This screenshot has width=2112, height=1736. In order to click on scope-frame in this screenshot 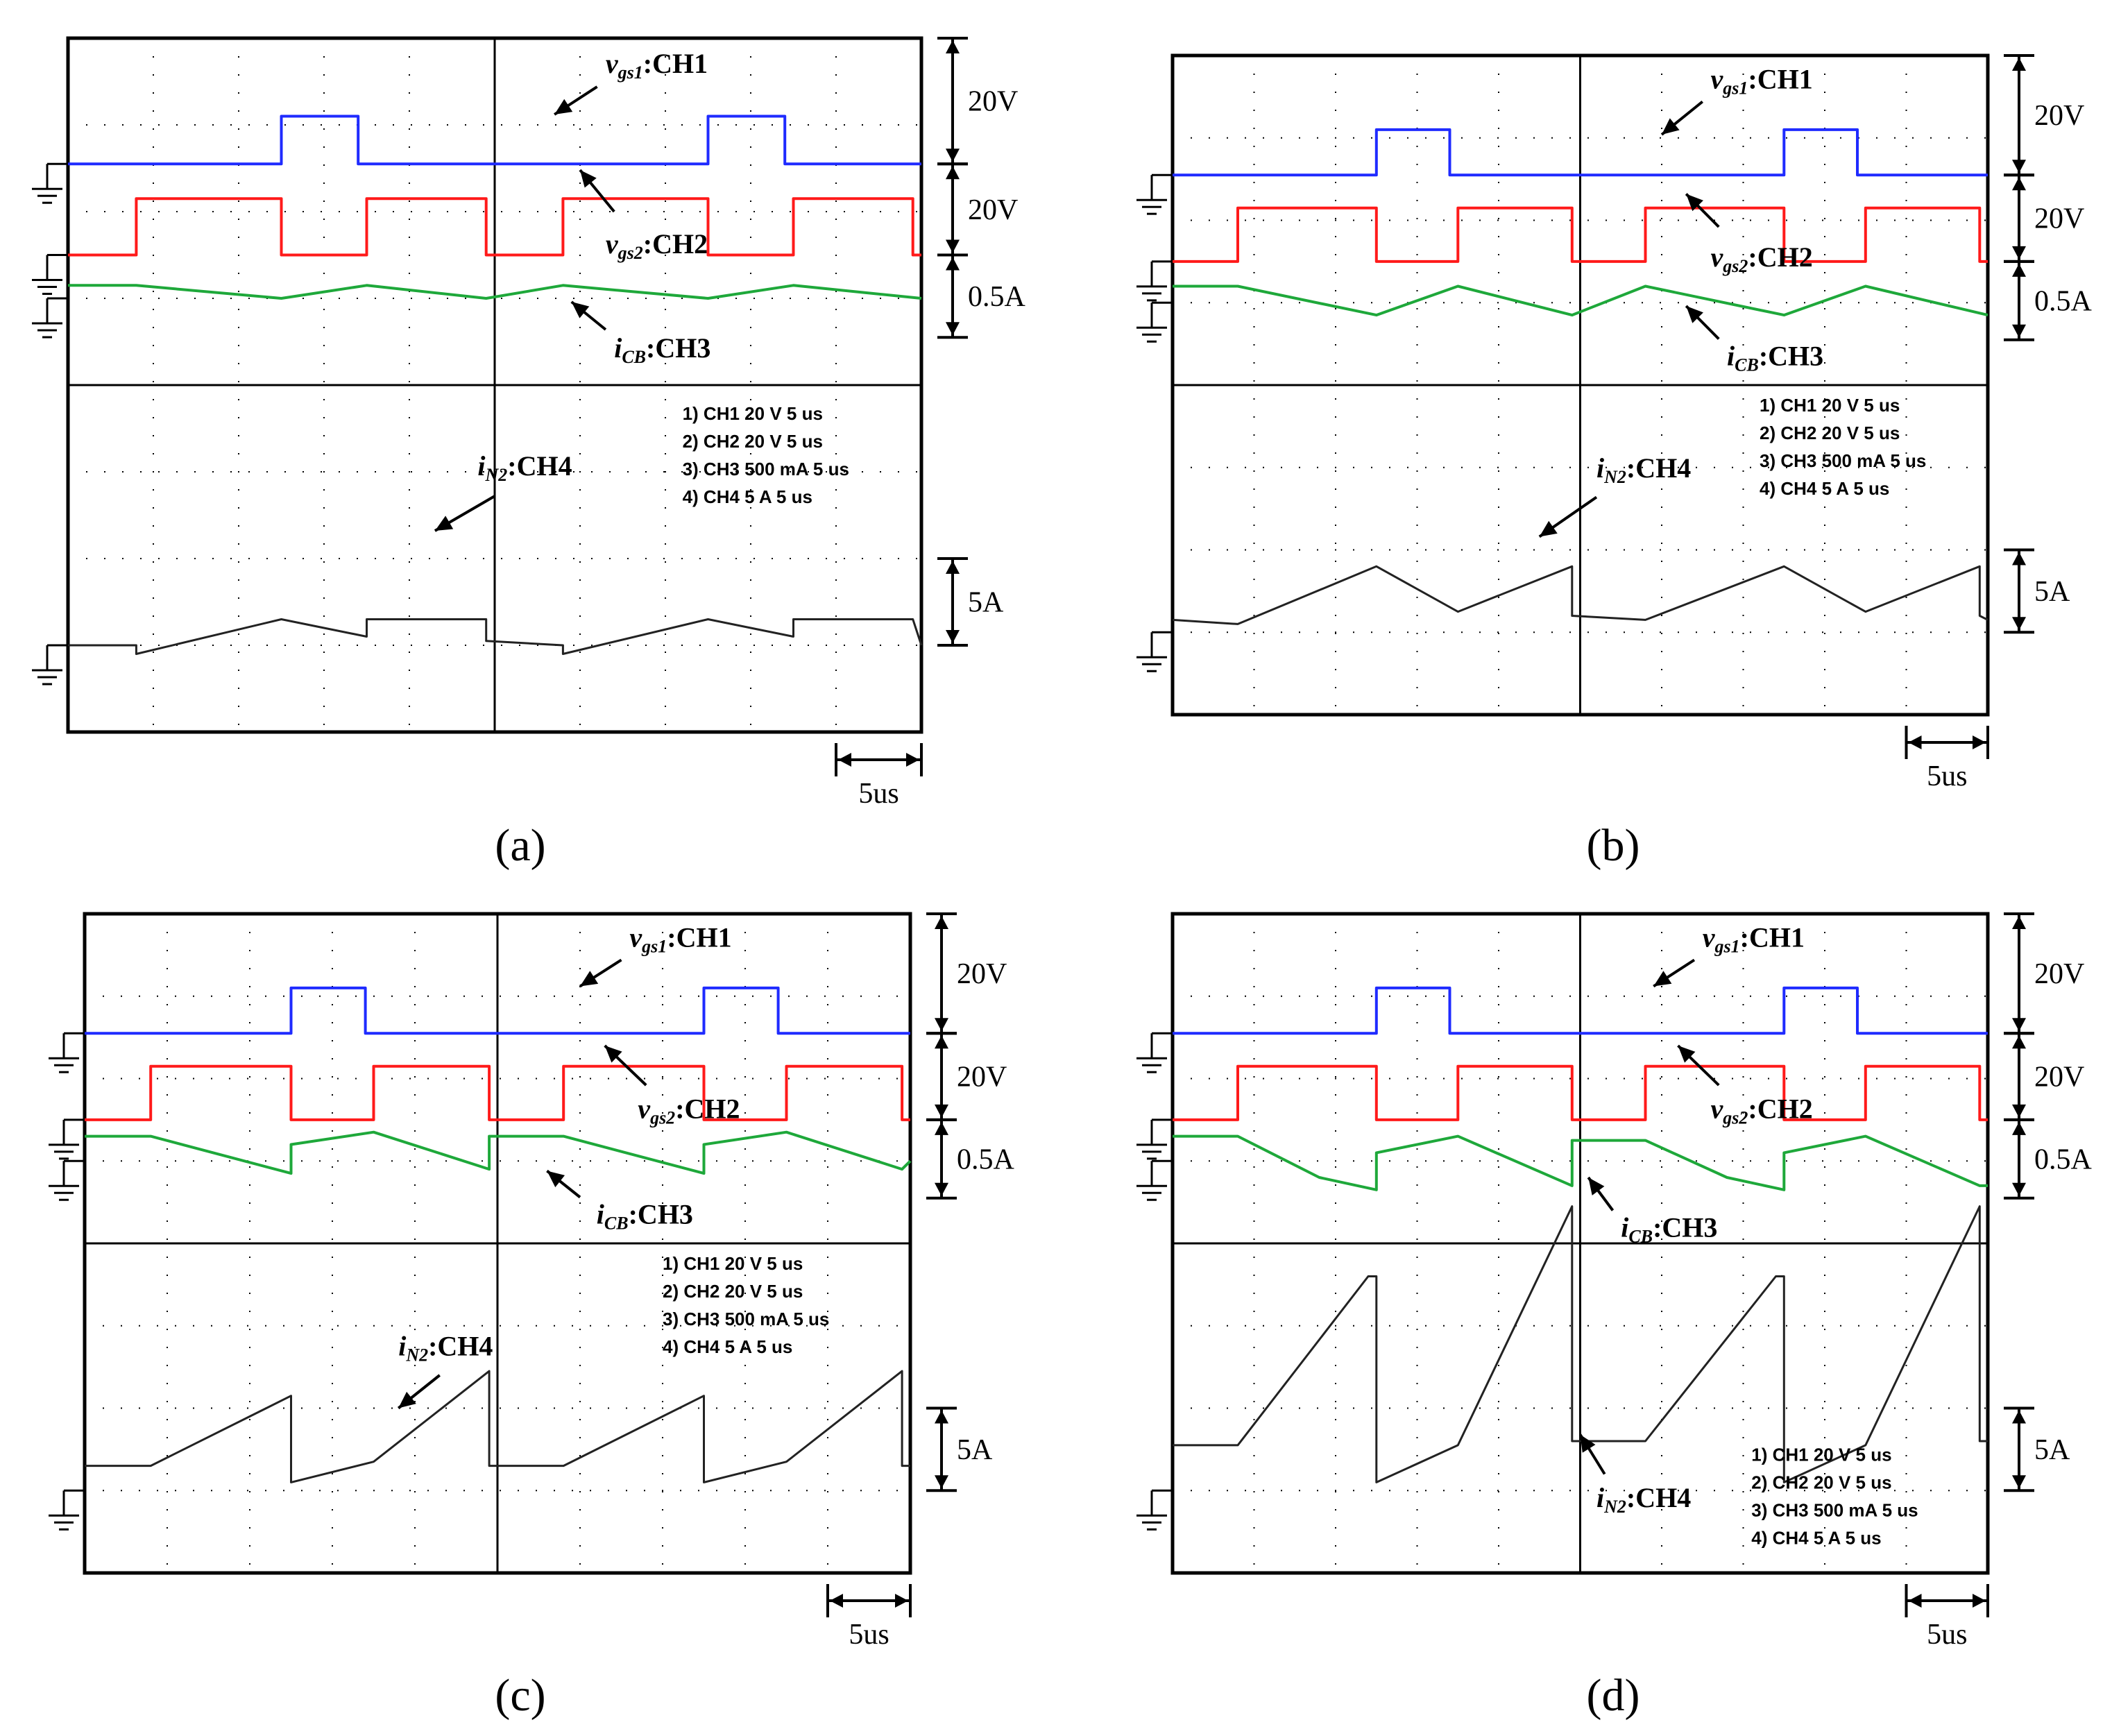, I will do `click(1580, 1243)`.